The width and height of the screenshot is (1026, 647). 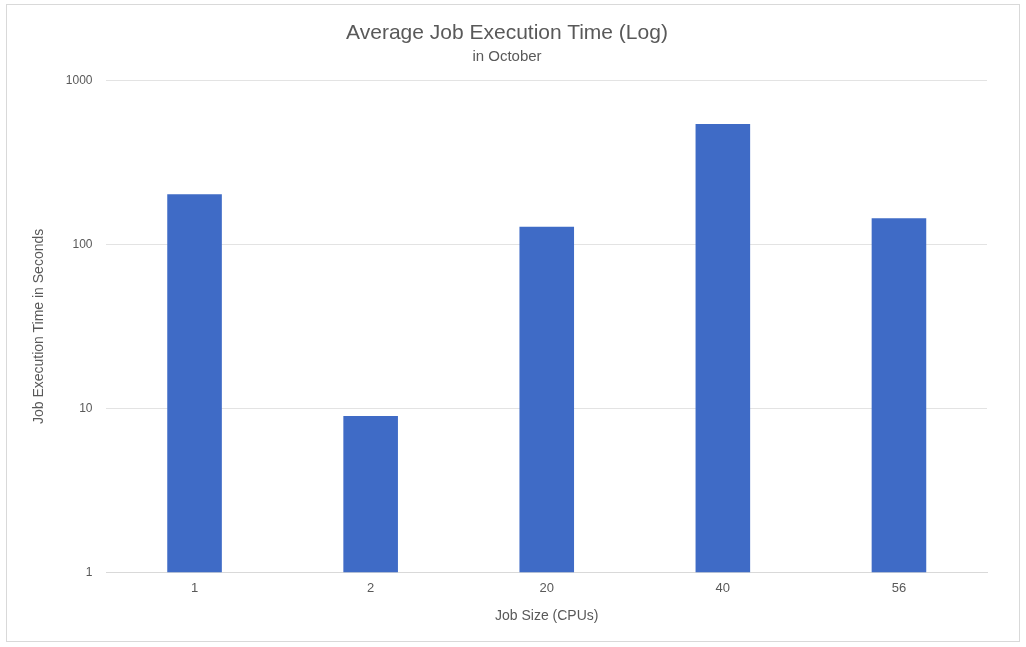 What do you see at coordinates (86, 407) in the screenshot?
I see `y-tick-label: 10` at bounding box center [86, 407].